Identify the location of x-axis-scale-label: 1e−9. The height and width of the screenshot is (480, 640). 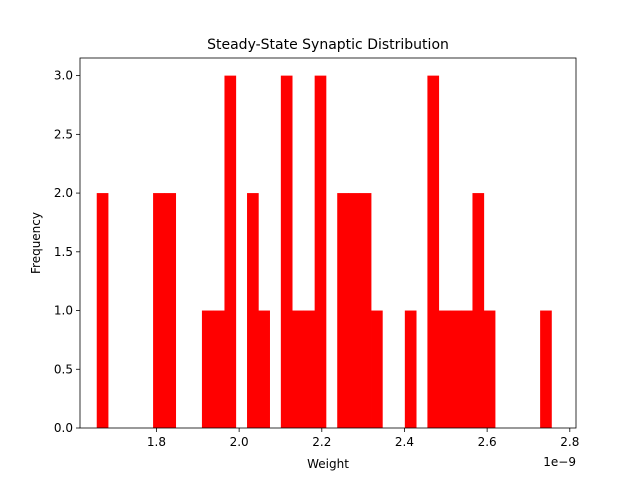
(559, 462).